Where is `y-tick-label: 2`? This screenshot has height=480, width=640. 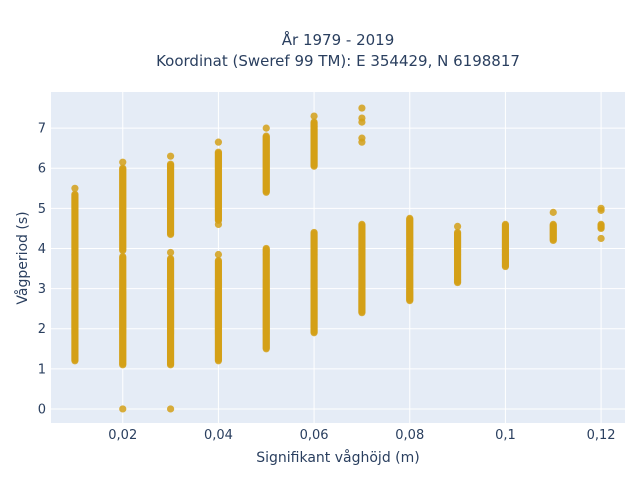
y-tick-label: 2 is located at coordinates (42, 329).